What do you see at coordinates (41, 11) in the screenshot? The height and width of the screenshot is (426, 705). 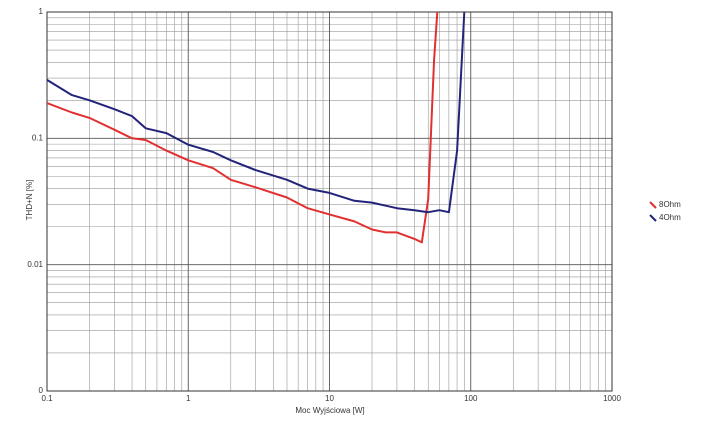 I see `y-tick-label: 1` at bounding box center [41, 11].